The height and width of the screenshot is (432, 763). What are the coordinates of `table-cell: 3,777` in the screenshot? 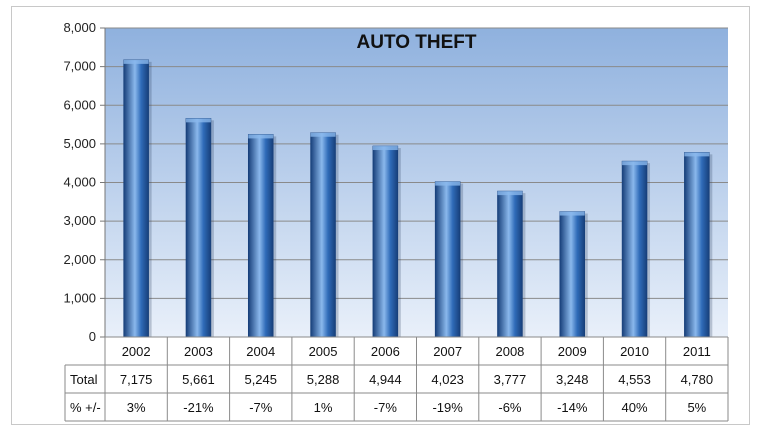 It's located at (510, 379).